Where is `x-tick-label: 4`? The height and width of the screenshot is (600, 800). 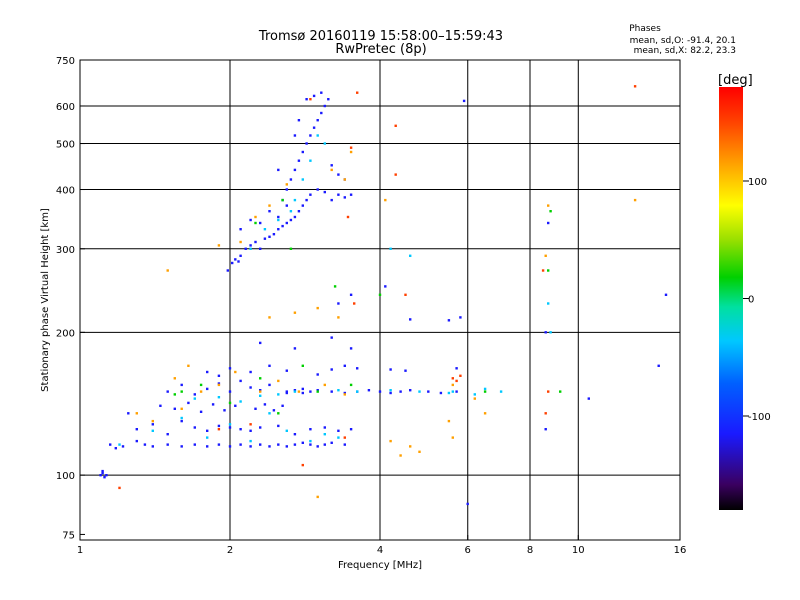
x-tick-label: 4 is located at coordinates (380, 550).